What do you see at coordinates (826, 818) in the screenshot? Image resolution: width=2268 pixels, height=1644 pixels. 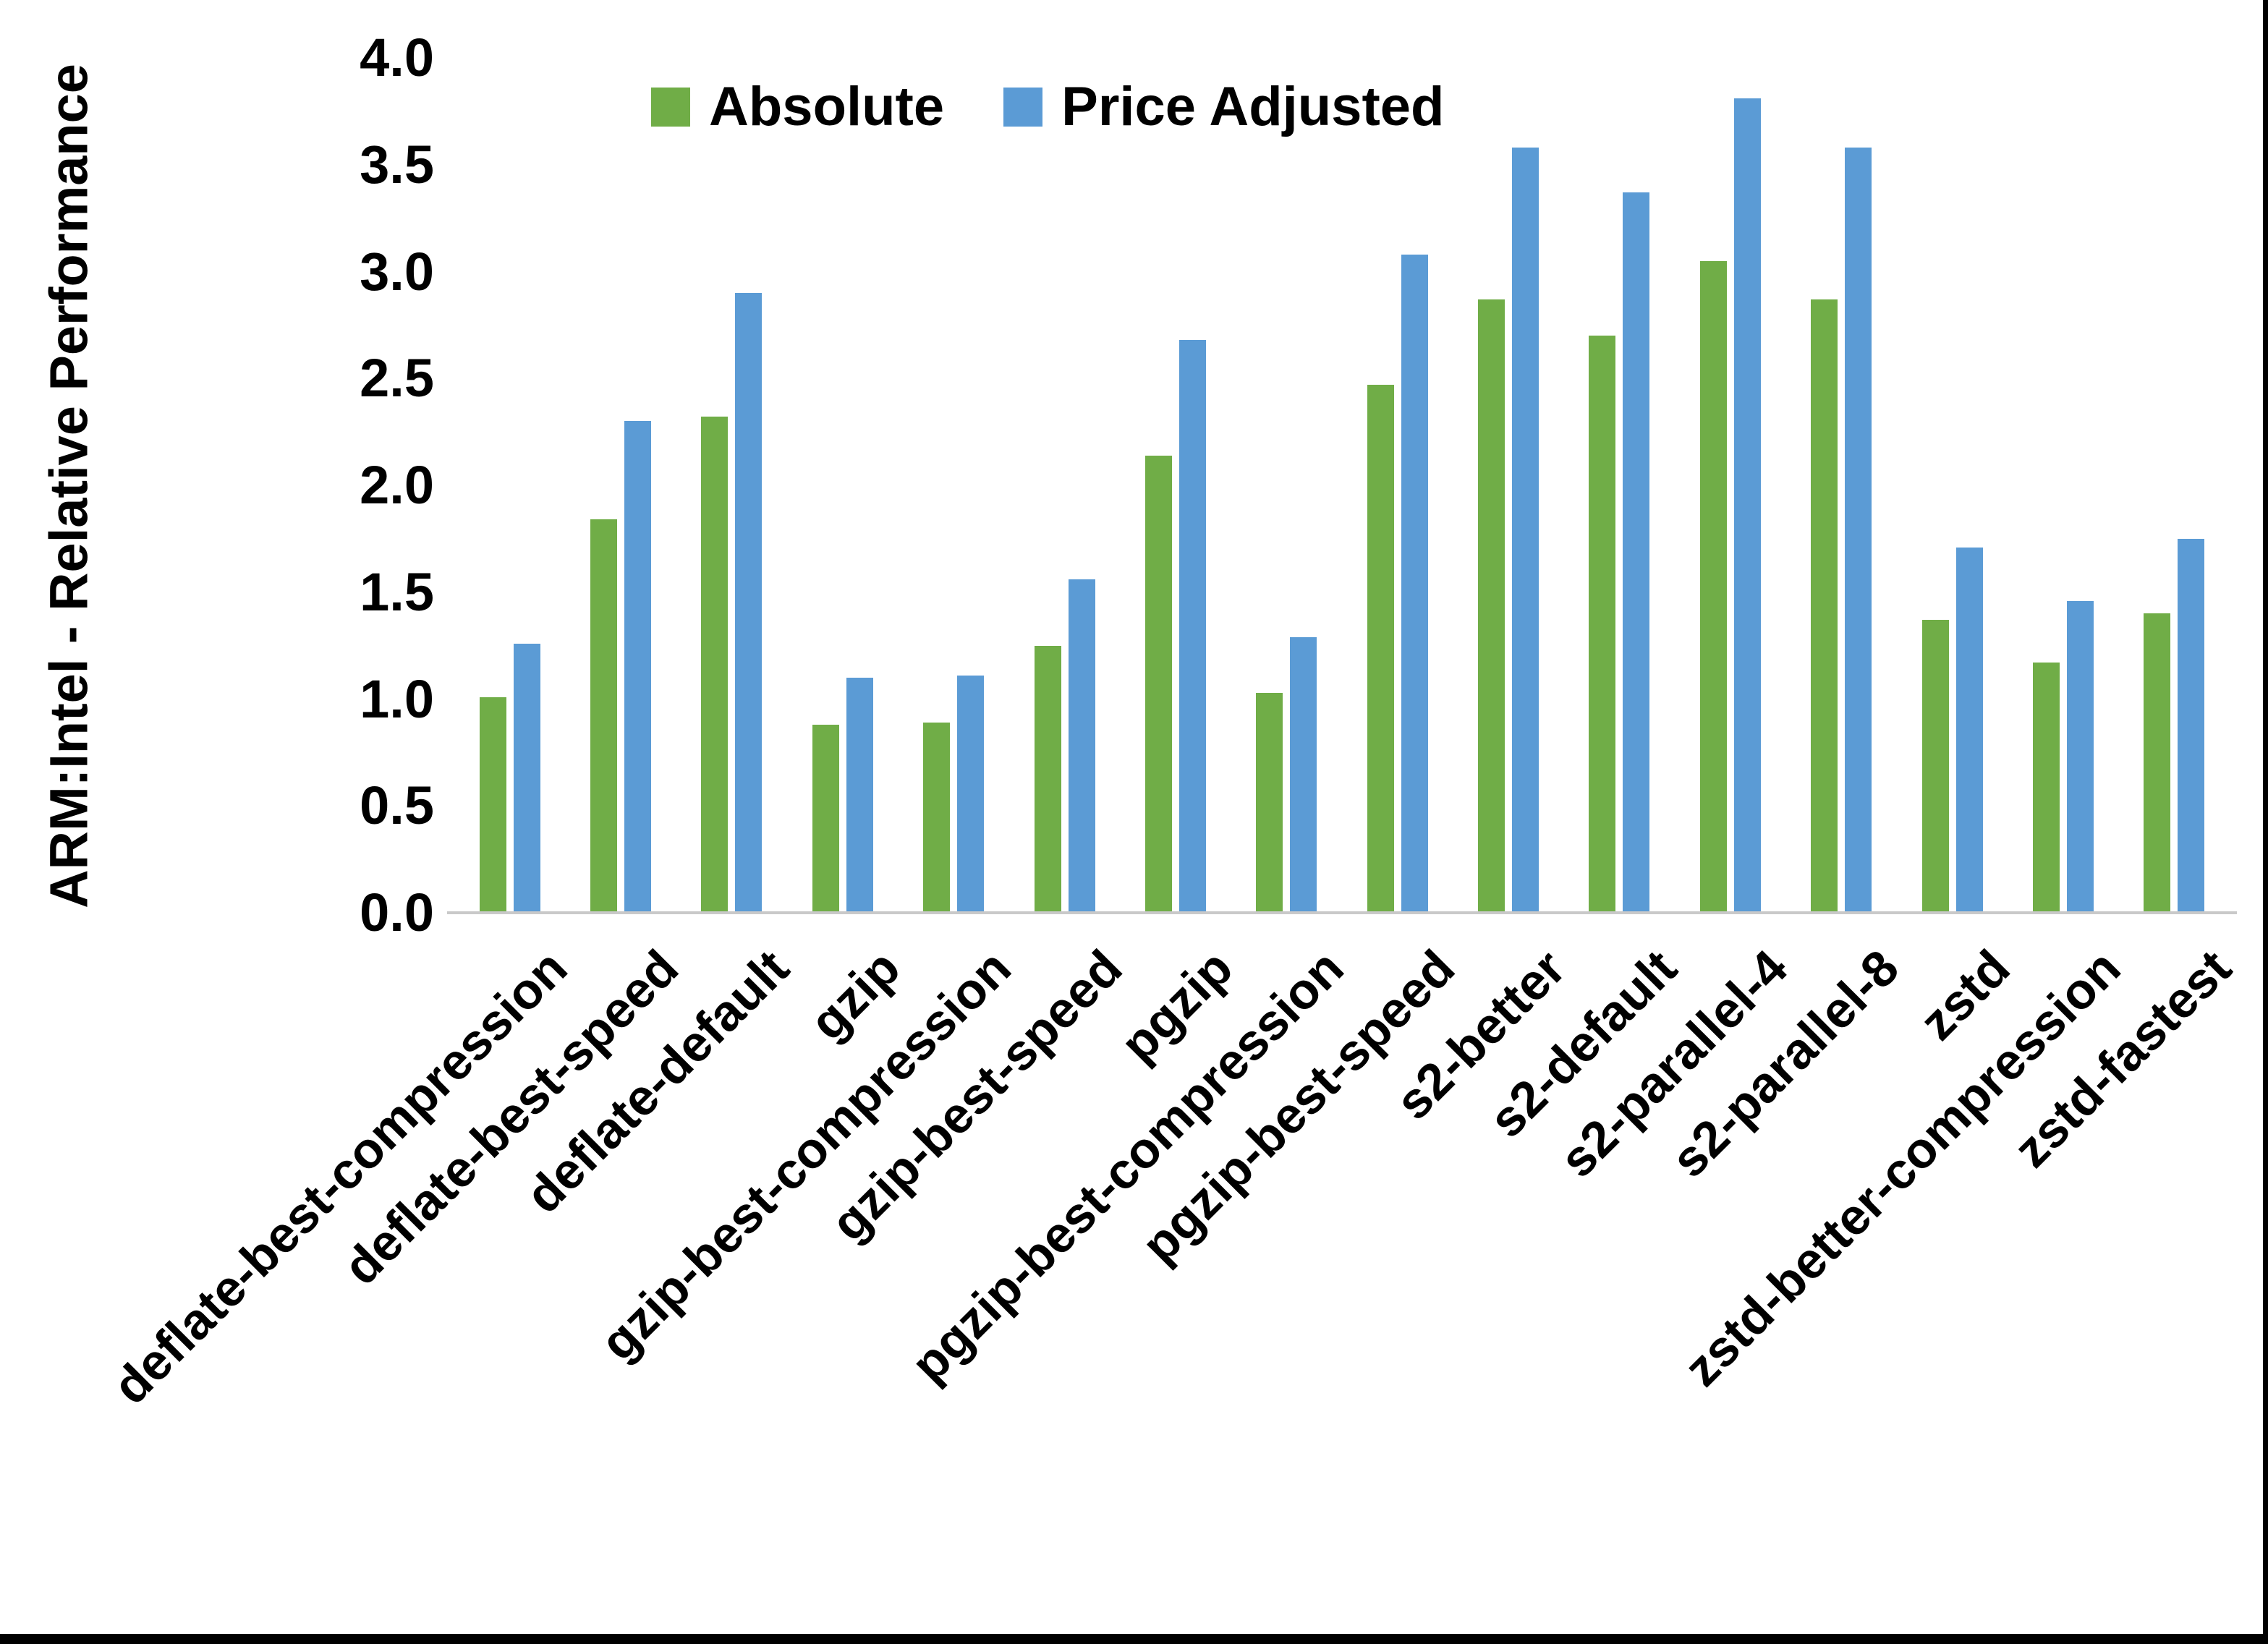 I see `bar-absolute-gzip` at bounding box center [826, 818].